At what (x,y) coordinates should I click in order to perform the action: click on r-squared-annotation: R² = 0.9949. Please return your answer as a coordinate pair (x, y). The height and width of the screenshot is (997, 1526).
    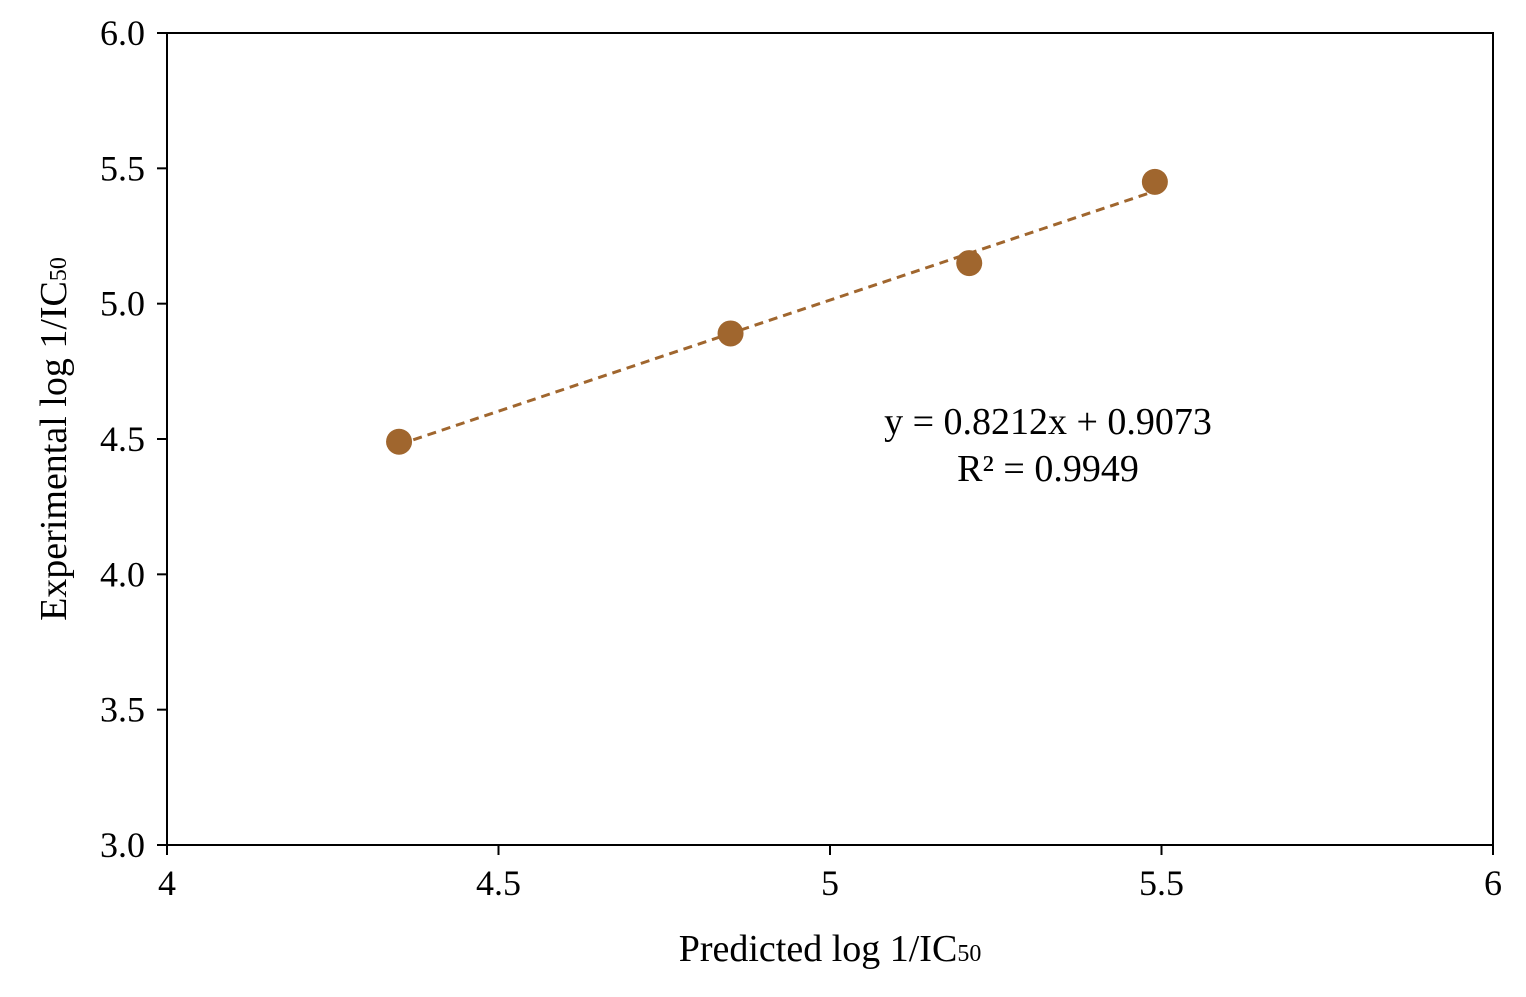
    Looking at the image, I should click on (1048, 469).